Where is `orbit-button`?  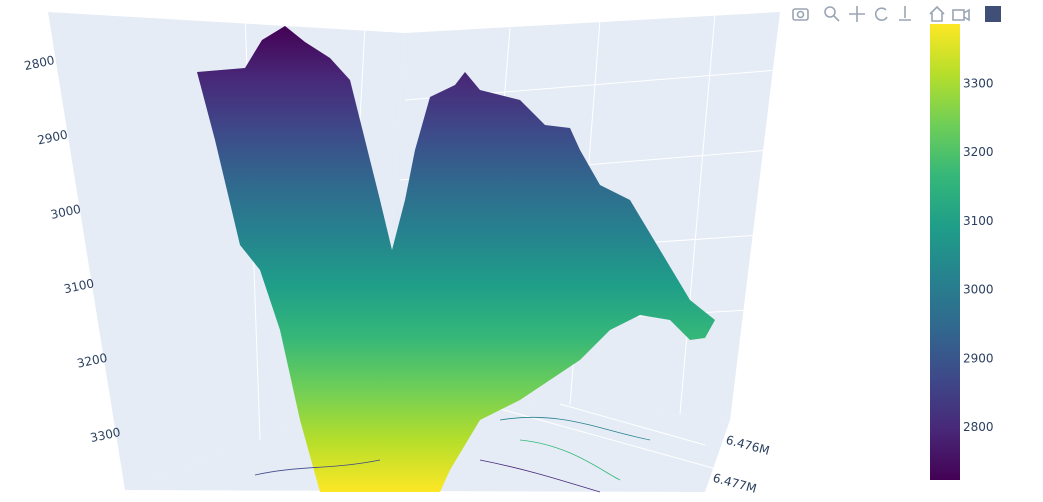 orbit-button is located at coordinates (881, 14).